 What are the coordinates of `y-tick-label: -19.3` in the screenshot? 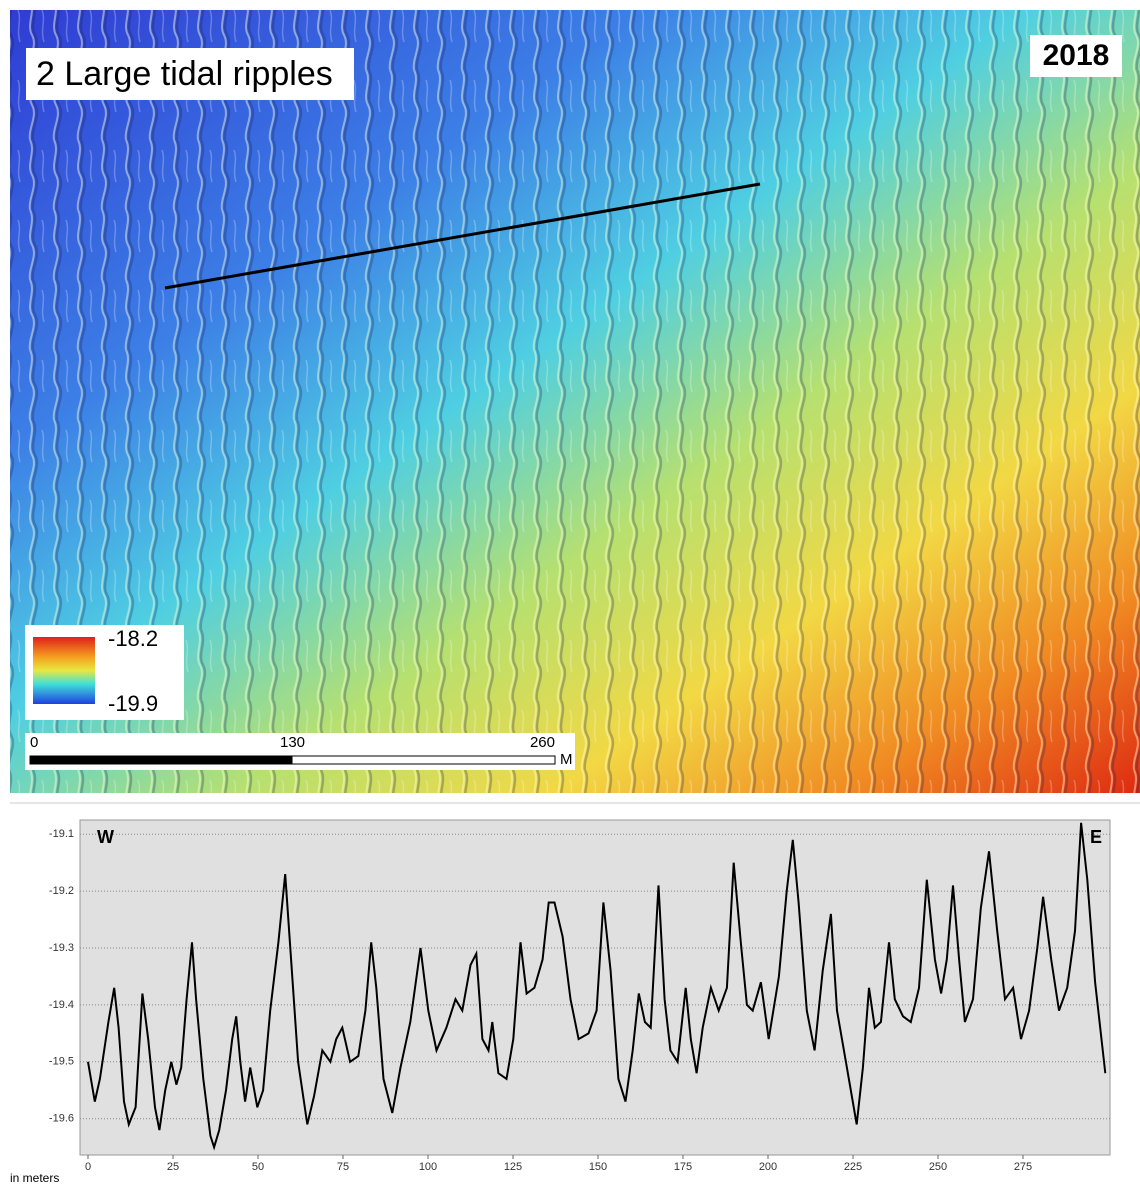 It's located at (61, 948).